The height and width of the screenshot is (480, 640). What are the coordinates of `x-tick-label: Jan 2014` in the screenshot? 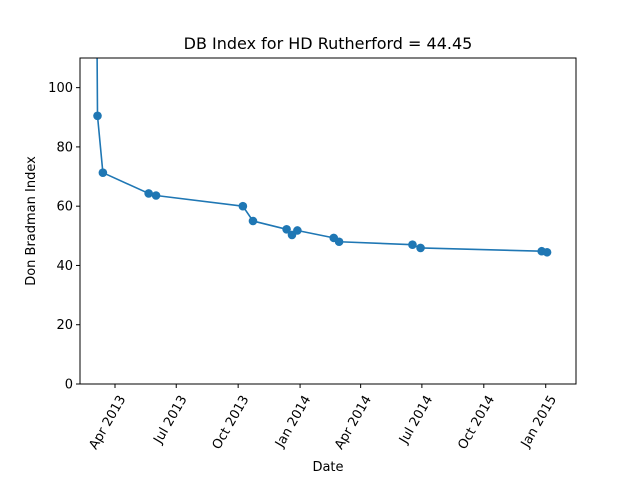 It's located at (293, 422).